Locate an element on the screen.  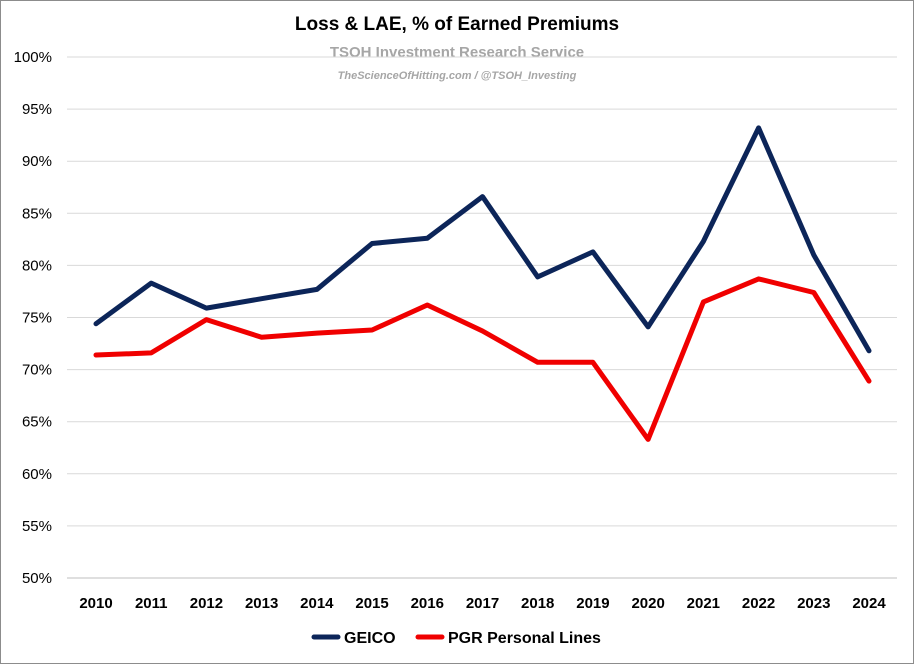
x-tick-label: 2021 is located at coordinates (703, 603).